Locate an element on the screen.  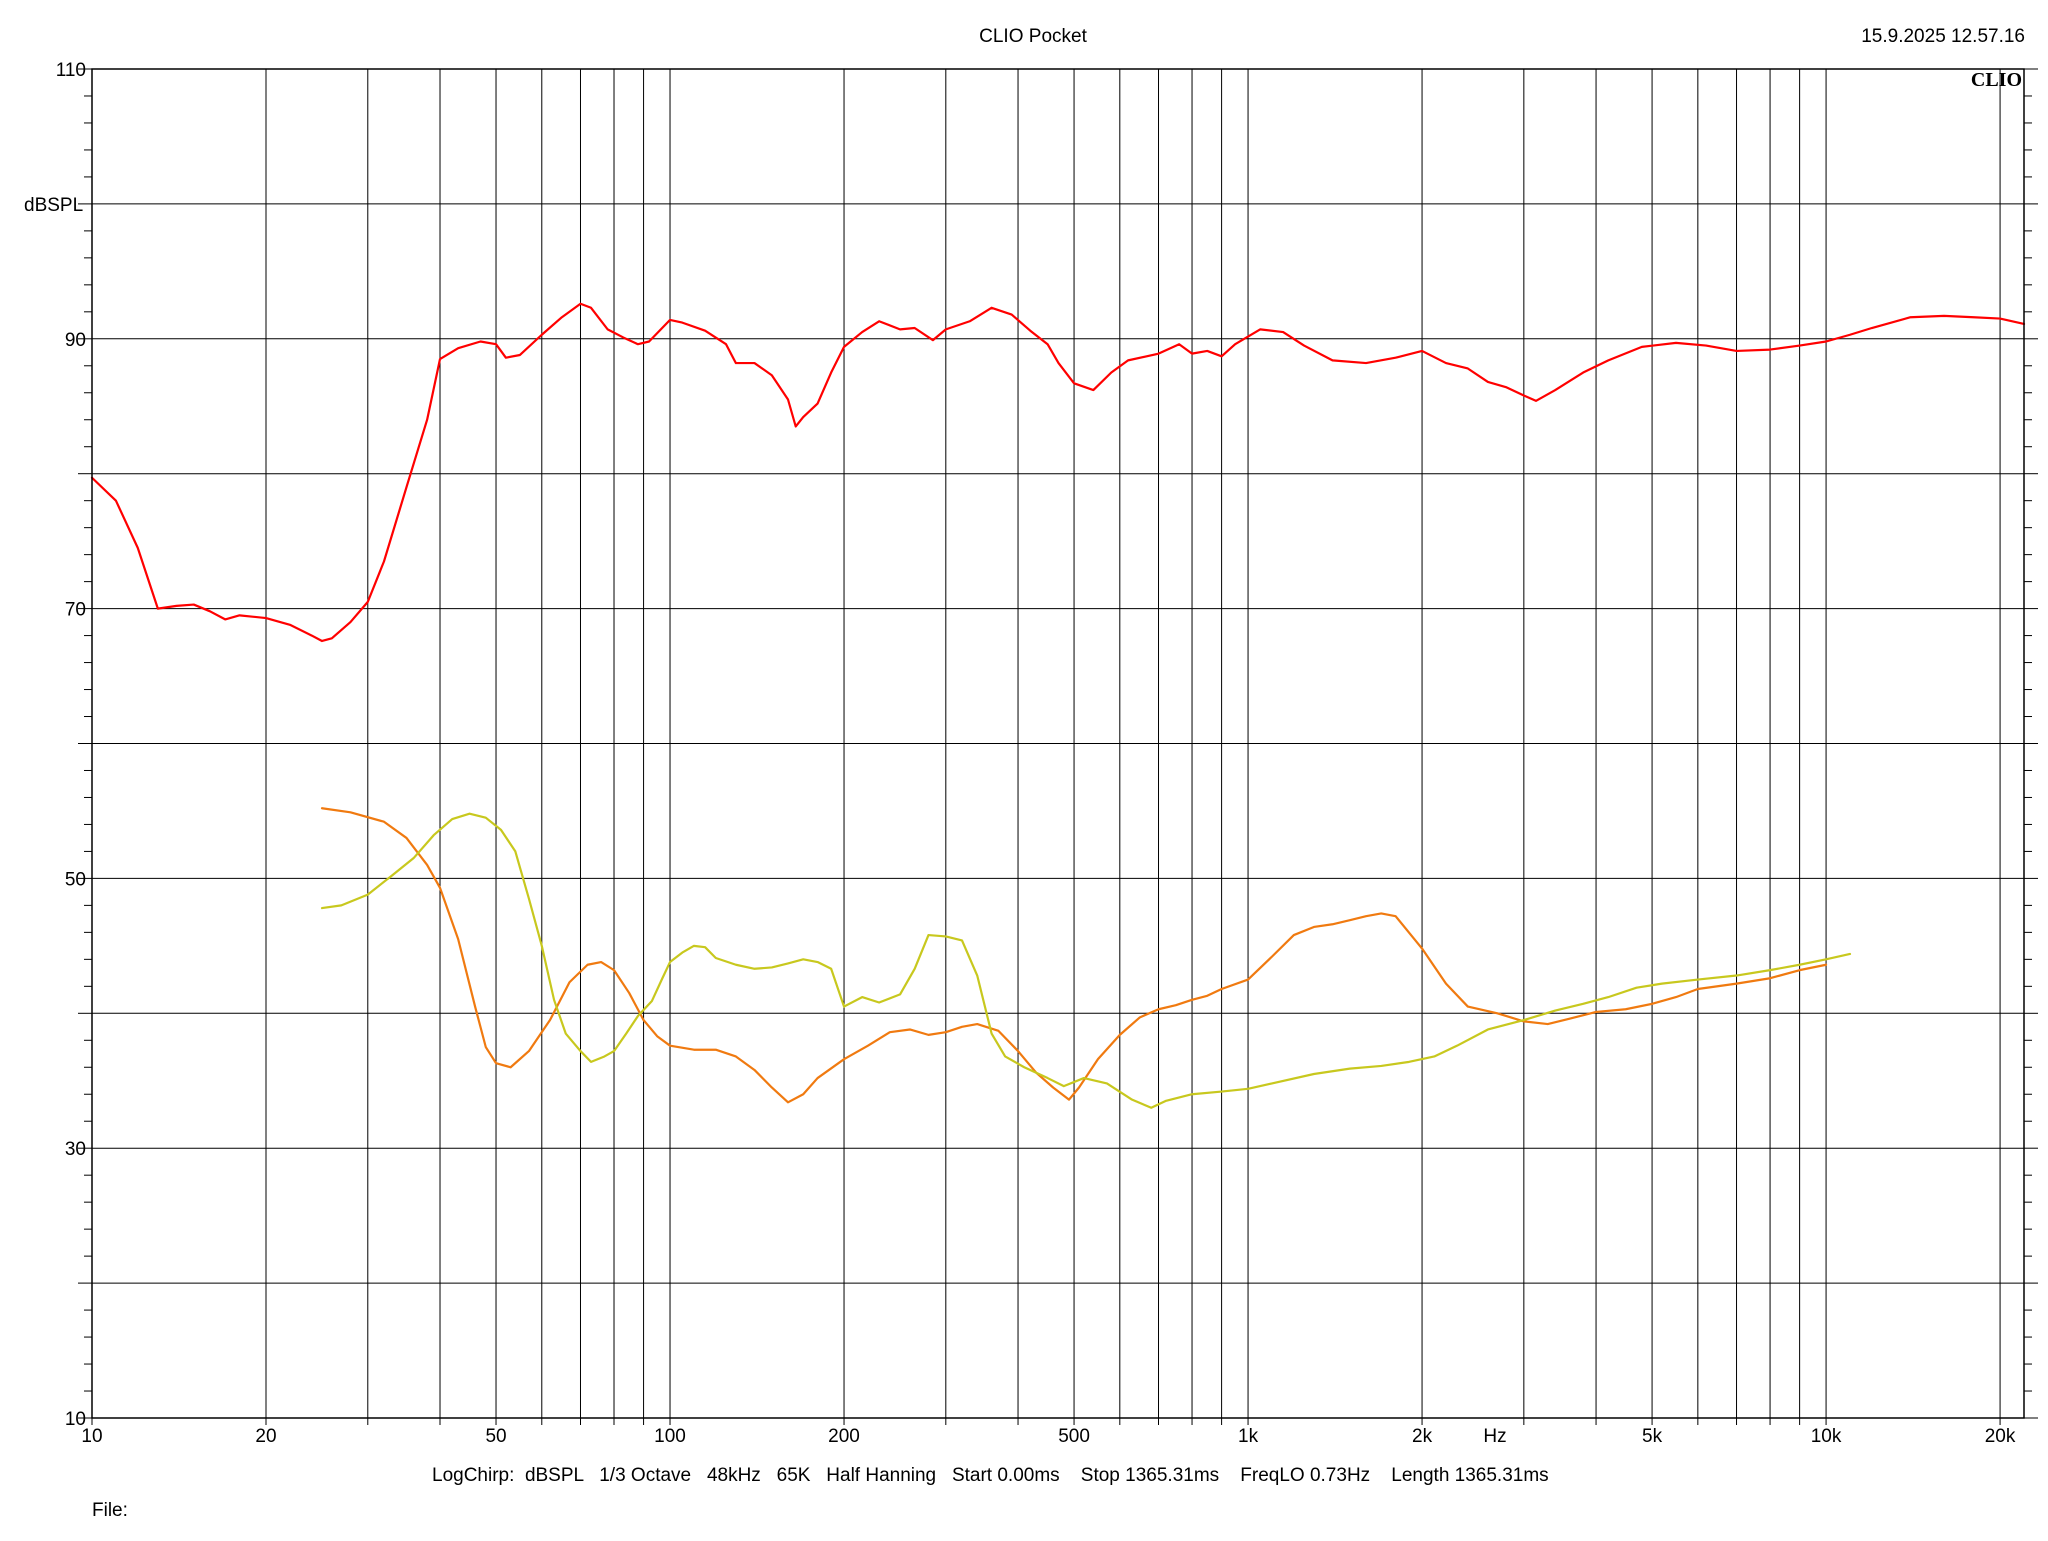
x-tick-label: 500 is located at coordinates (1074, 1436).